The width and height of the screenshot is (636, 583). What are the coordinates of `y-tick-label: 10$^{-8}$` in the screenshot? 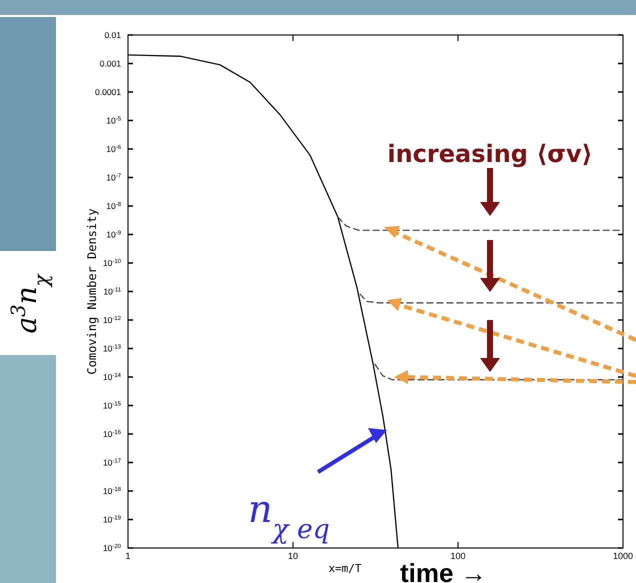 It's located at (114, 206).